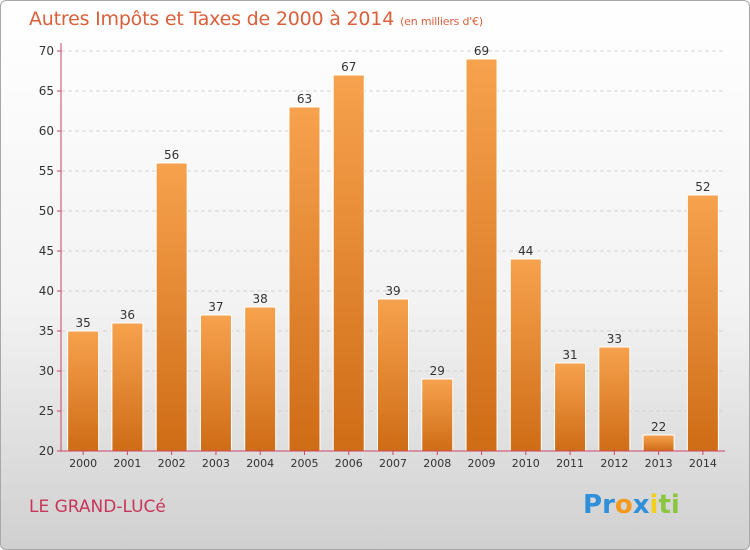 Image resolution: width=750 pixels, height=550 pixels. What do you see at coordinates (127, 463) in the screenshot?
I see `x-tick-label: 2001` at bounding box center [127, 463].